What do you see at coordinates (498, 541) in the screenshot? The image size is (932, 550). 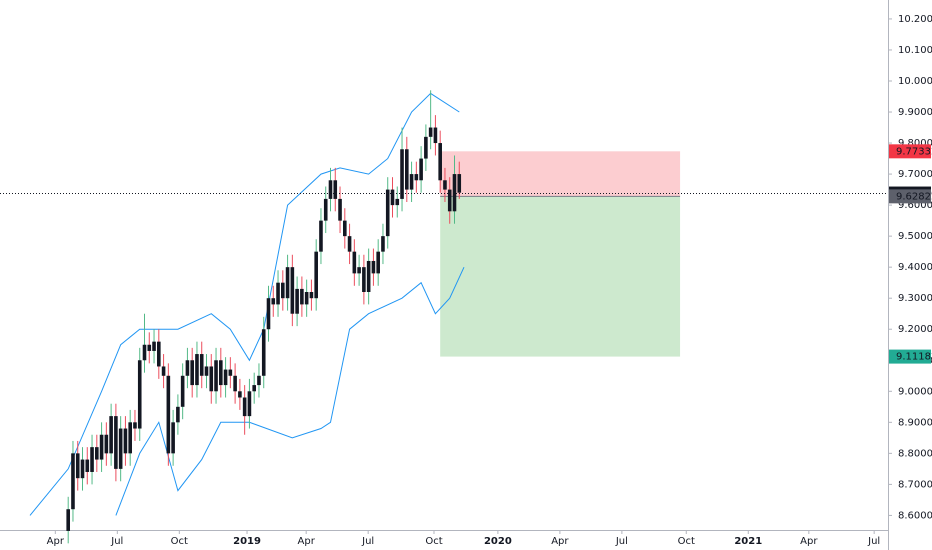 I see `x-tick-label: 2020` at bounding box center [498, 541].